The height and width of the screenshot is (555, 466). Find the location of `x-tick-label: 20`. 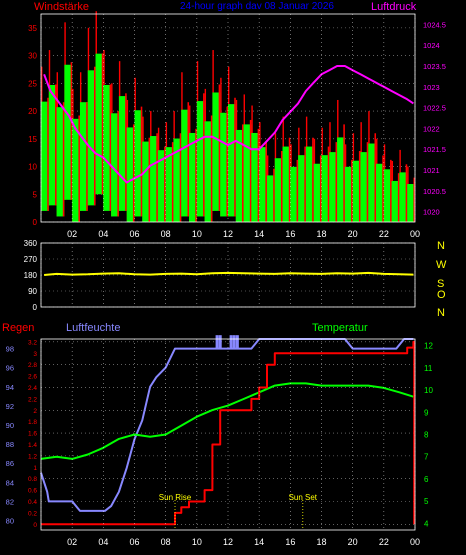

x-tick-label: 20 is located at coordinates (353, 542).